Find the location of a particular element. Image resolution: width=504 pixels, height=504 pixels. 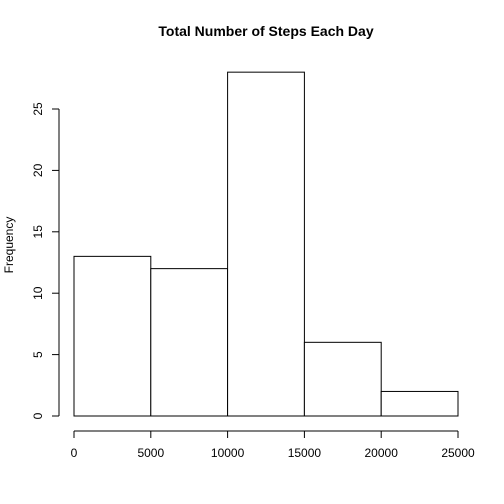

y-tick-label: 25 is located at coordinates (38, 109).